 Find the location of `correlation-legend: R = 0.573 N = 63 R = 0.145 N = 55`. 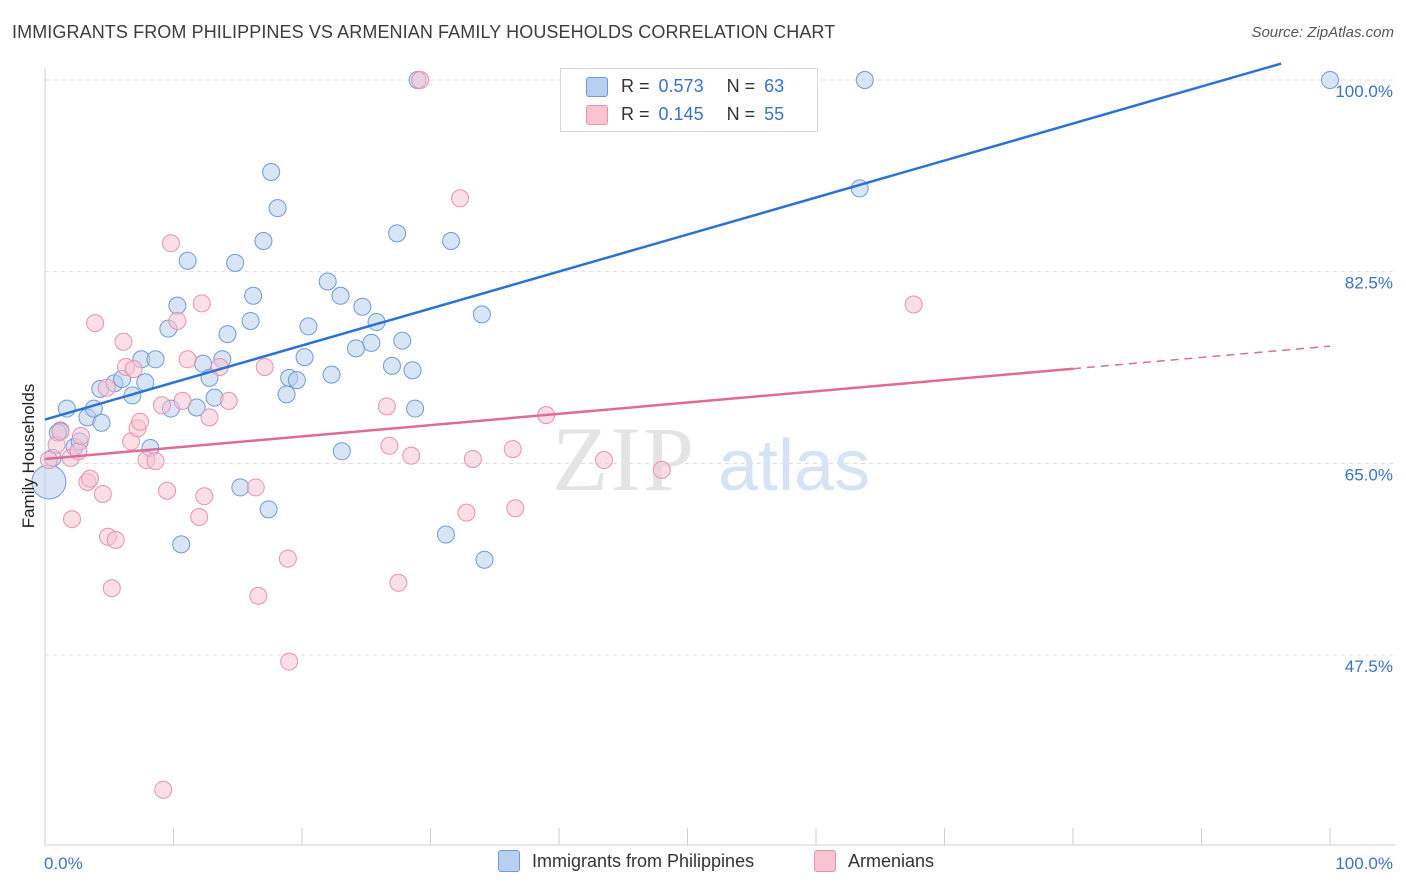

correlation-legend: R = 0.573 N = 63 R = 0.145 N = 55 is located at coordinates (689, 100).